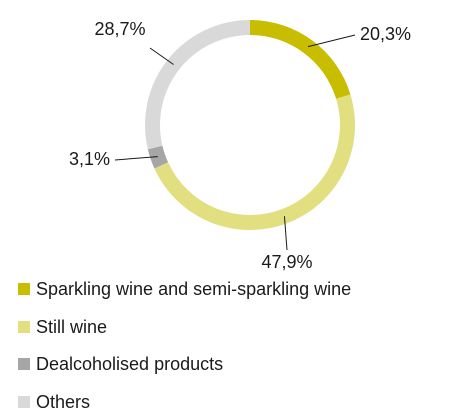  What do you see at coordinates (286, 262) in the screenshot?
I see `data-label: 47,9%` at bounding box center [286, 262].